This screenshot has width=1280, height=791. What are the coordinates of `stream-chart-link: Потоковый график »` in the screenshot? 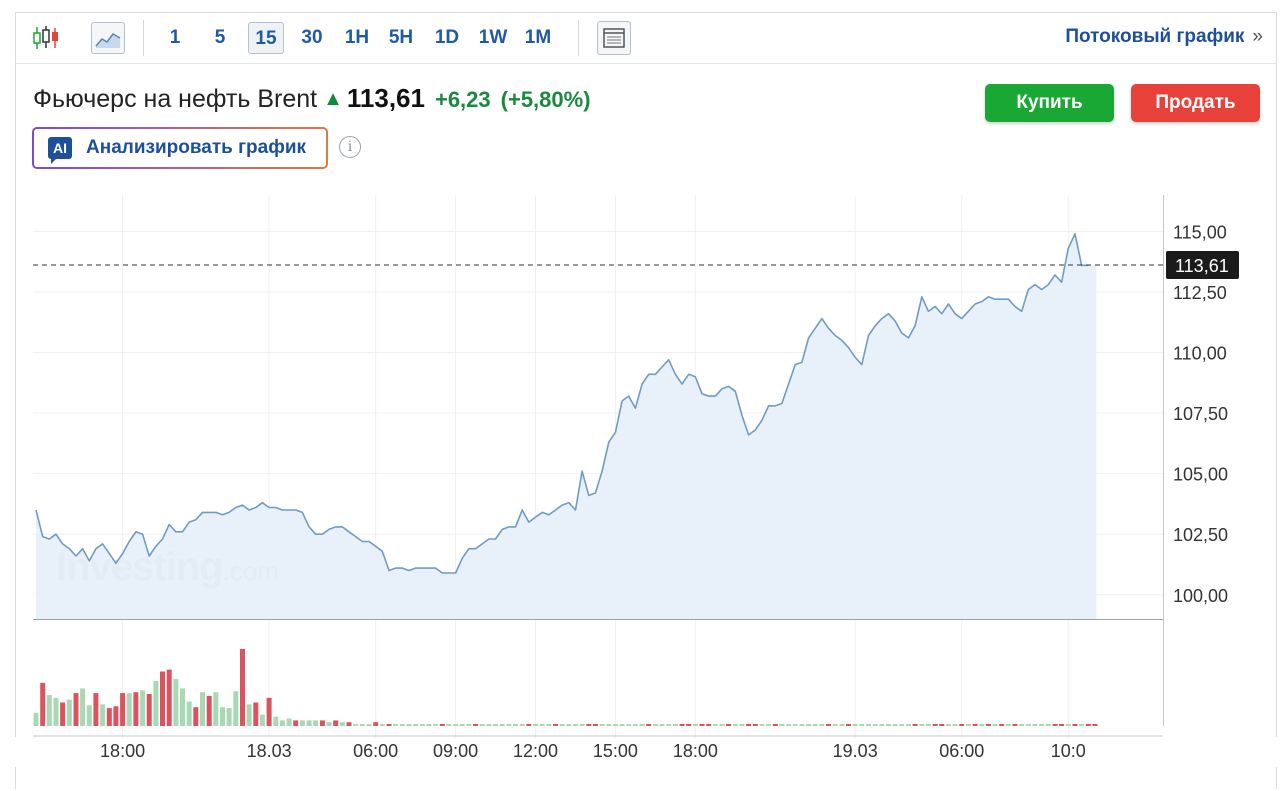 It's located at (1164, 37).